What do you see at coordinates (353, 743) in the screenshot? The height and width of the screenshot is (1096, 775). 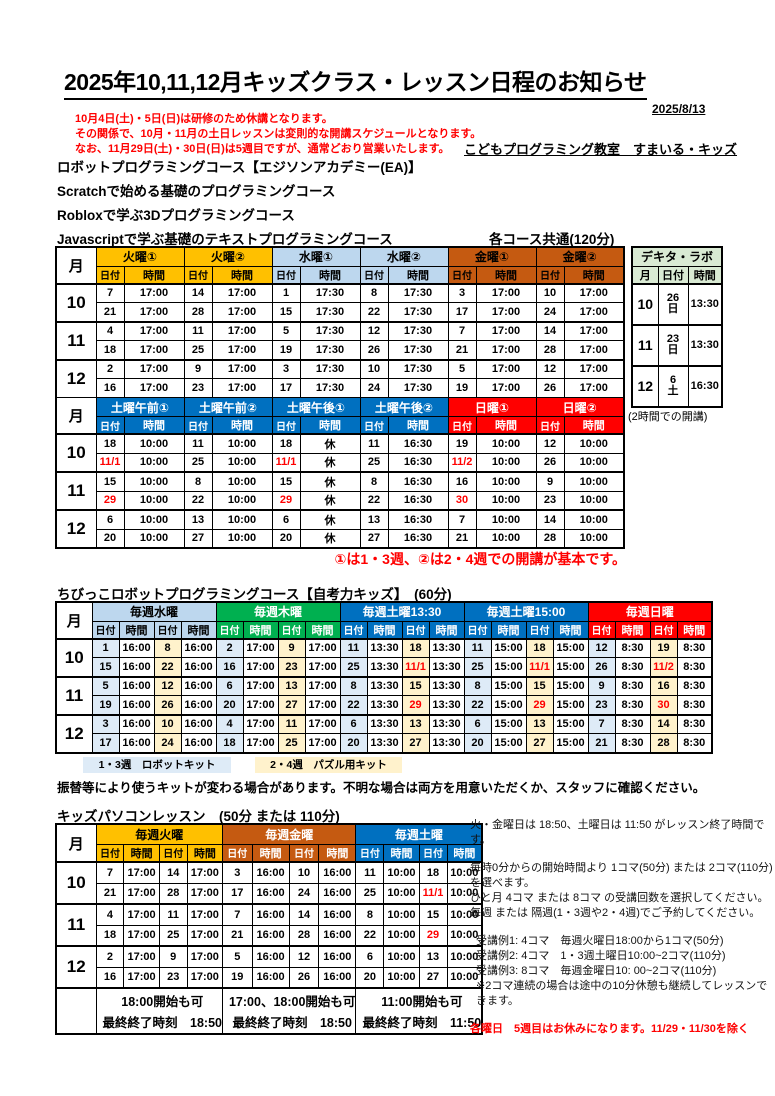 I see `date-cell: 20` at bounding box center [353, 743].